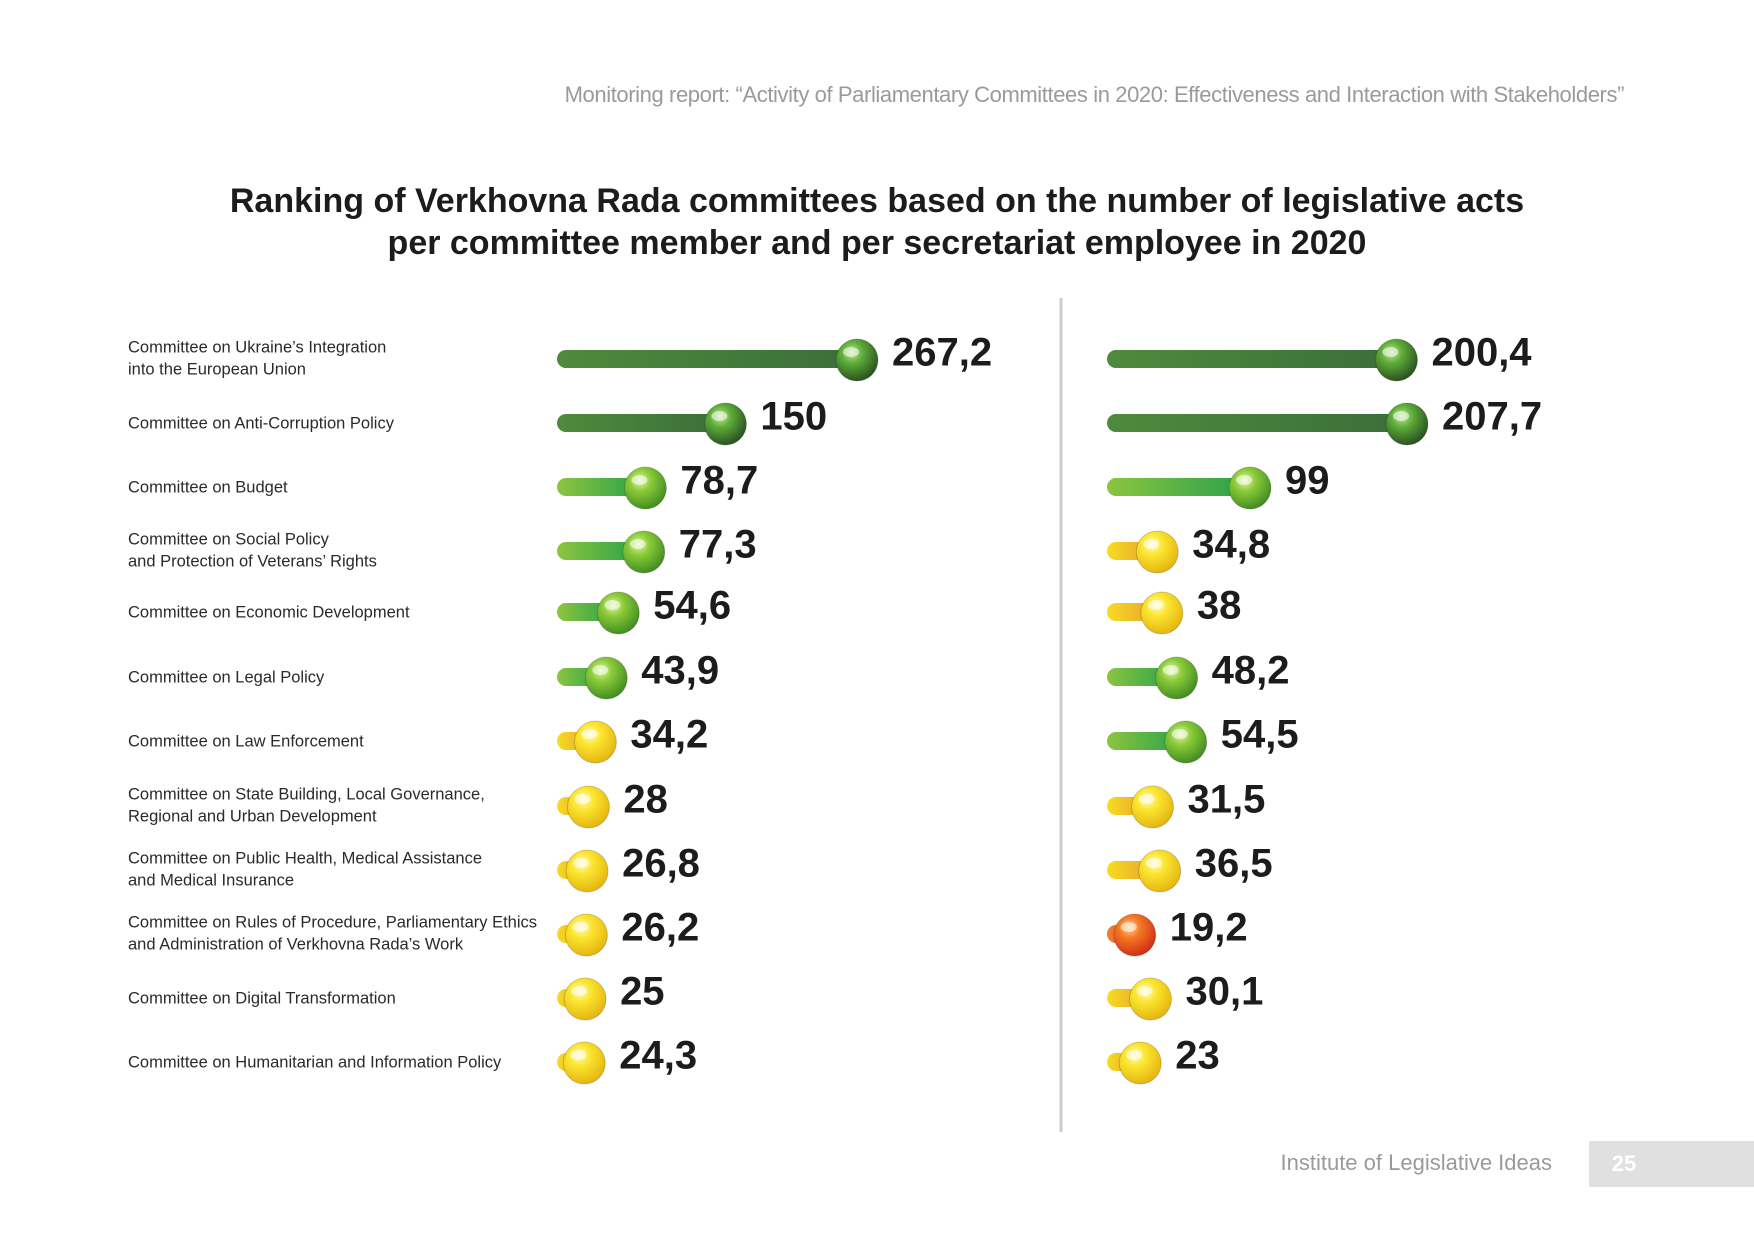 This screenshot has width=1754, height=1241. What do you see at coordinates (226, 677) in the screenshot?
I see `category-label: Committee on Legal Policy` at bounding box center [226, 677].